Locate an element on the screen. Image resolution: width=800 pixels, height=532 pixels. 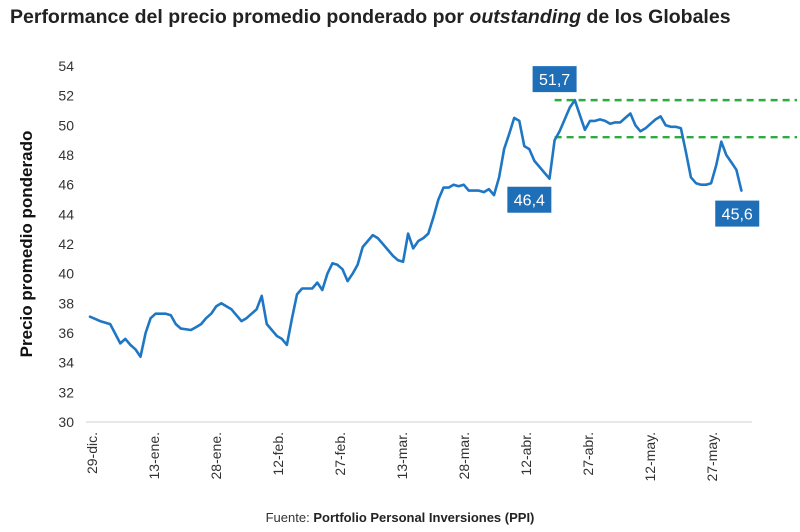
callout-label: 45,6 is located at coordinates (737, 215).